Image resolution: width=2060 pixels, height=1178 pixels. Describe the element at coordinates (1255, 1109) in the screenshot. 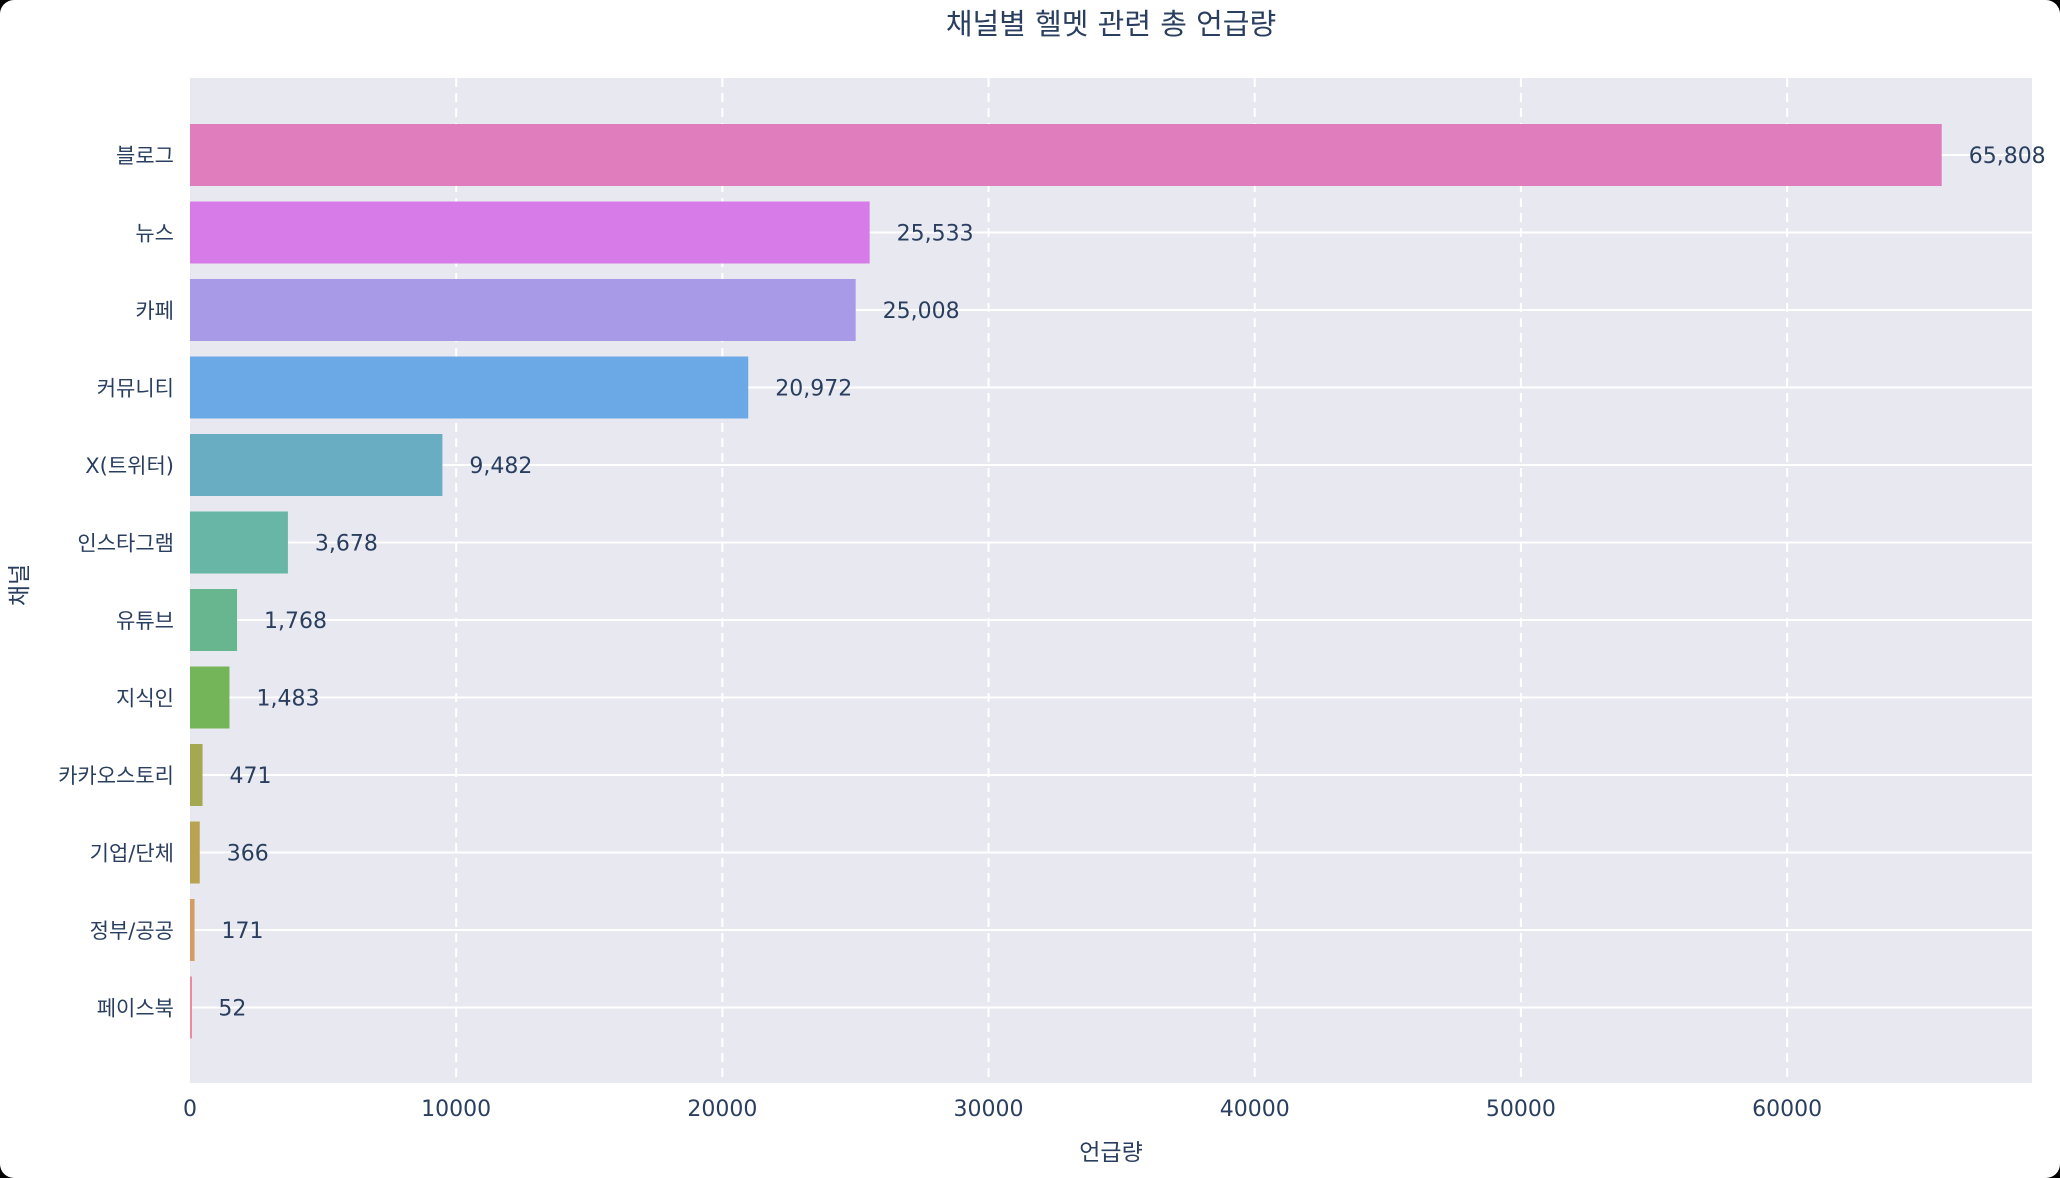

I see `x-tick-label: 40000` at that location.